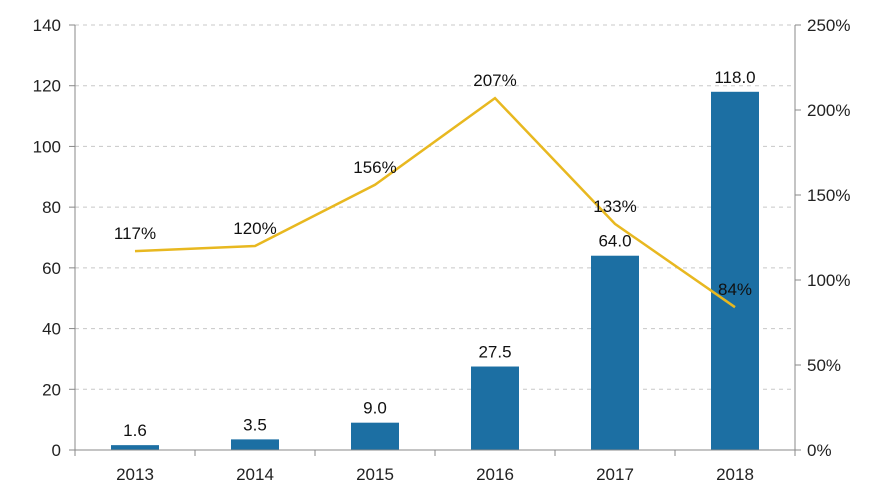 Image resolution: width=895 pixels, height=500 pixels. I want to click on bar-data-label: 1.6, so click(135, 430).